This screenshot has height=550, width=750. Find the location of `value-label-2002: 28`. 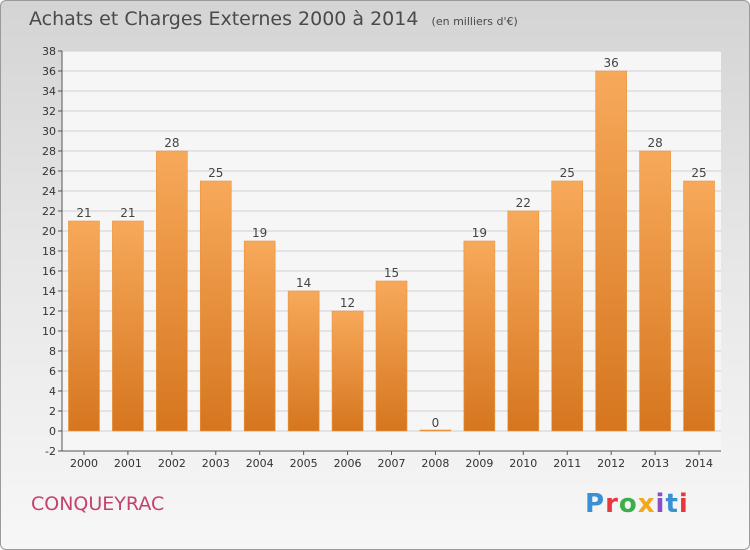

value-label-2002: 28 is located at coordinates (171, 143).